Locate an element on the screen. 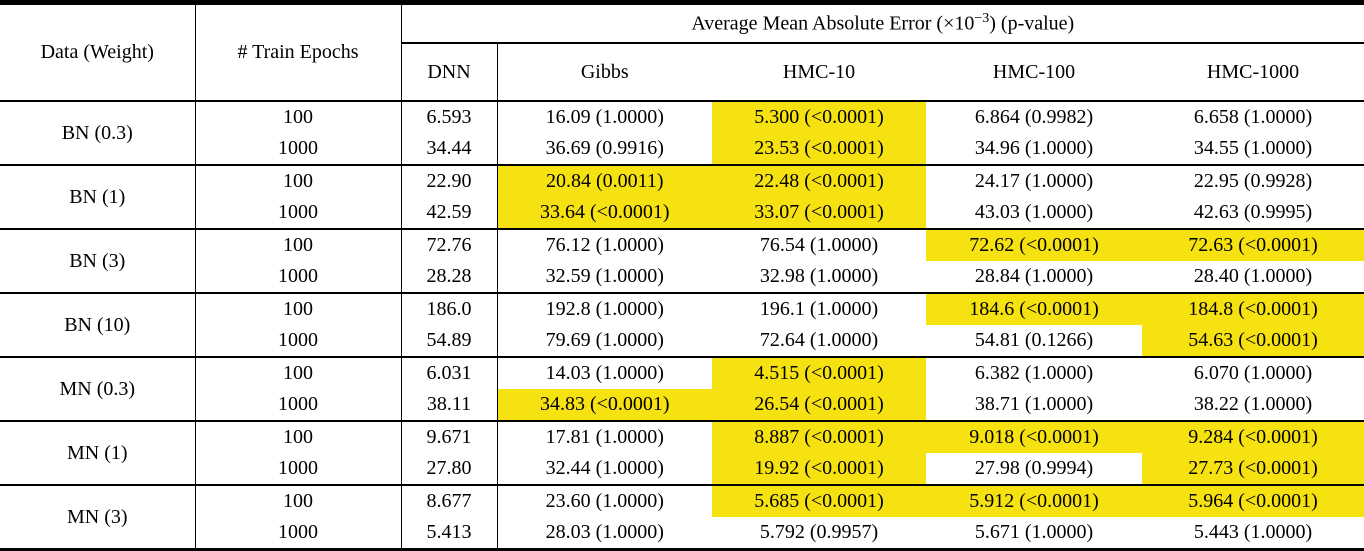 The height and width of the screenshot is (551, 1364). header-train-epochs: # Train Epochs is located at coordinates (298, 52).